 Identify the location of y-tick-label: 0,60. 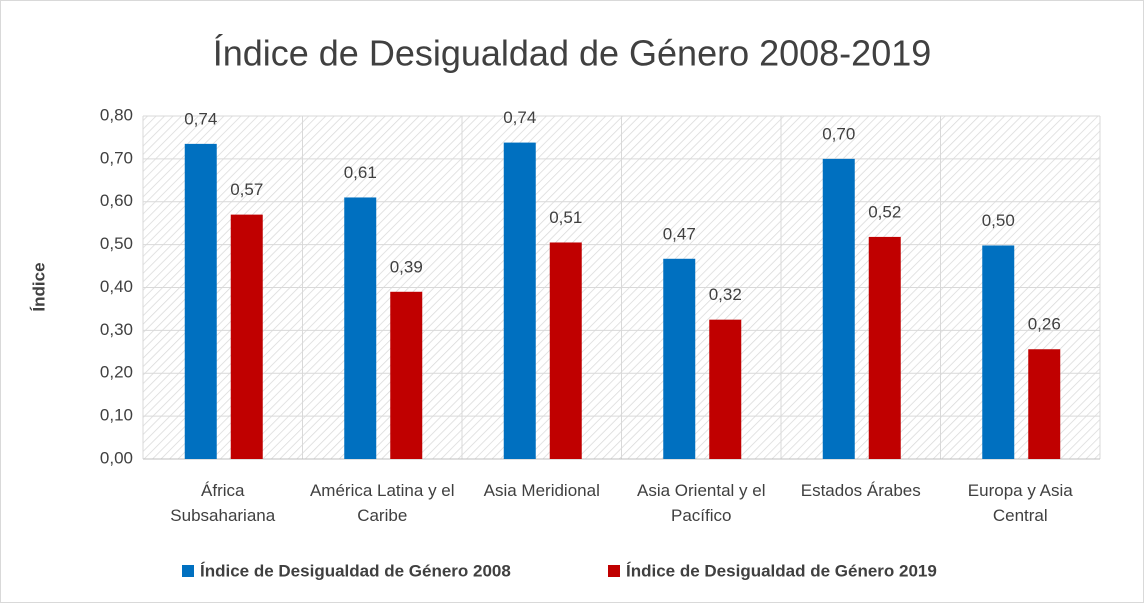
(116, 200).